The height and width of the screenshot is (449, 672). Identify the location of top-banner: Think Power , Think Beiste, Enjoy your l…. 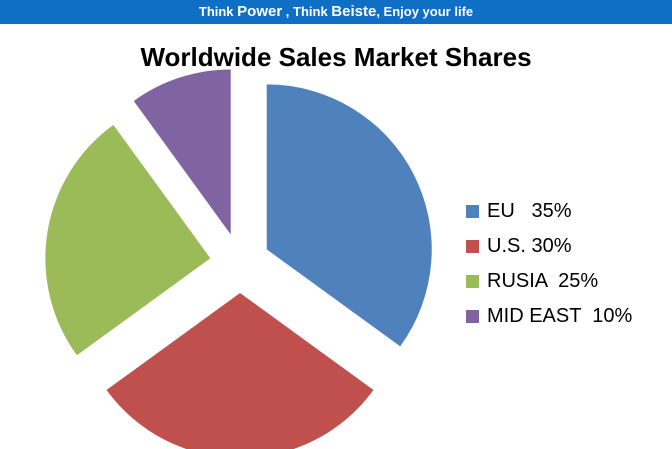
(336, 12).